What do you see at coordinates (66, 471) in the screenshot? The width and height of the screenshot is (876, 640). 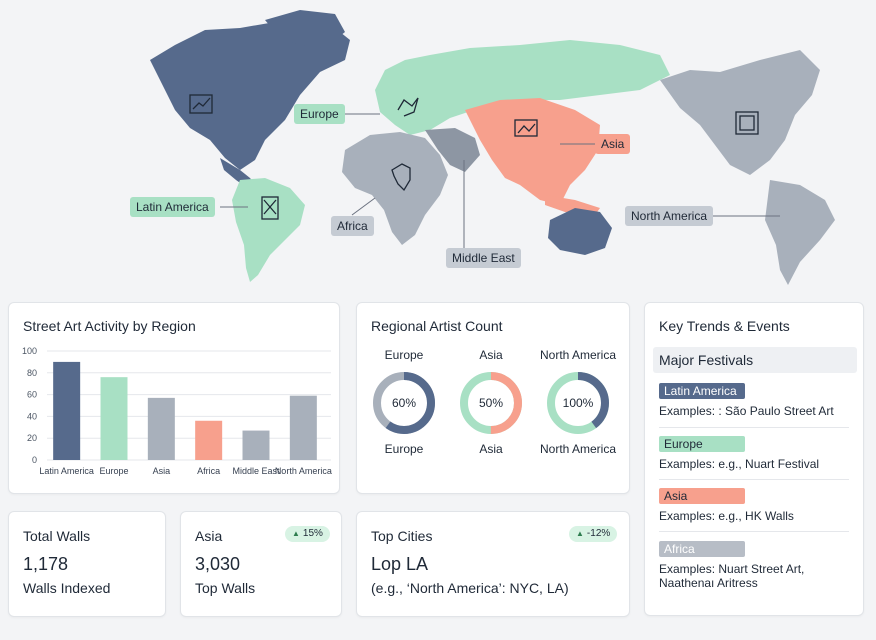 I see `x-tick-label: Latin America` at bounding box center [66, 471].